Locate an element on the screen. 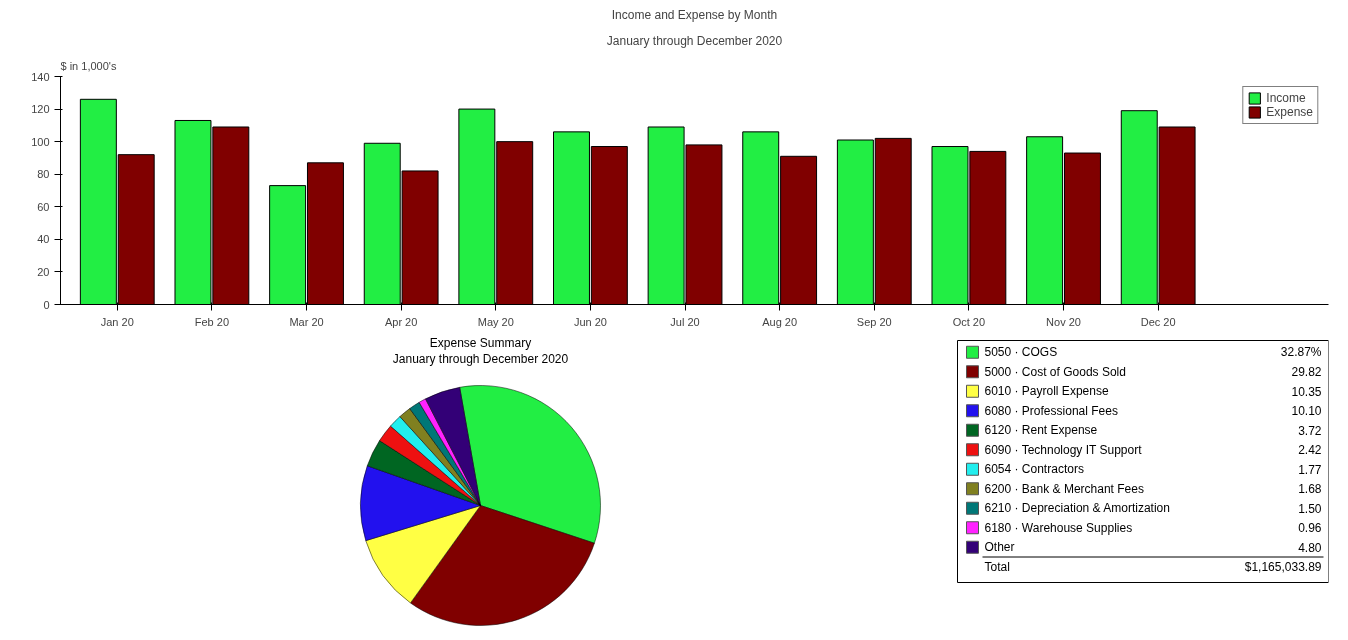  data-label: 3.72 is located at coordinates (1310, 430).